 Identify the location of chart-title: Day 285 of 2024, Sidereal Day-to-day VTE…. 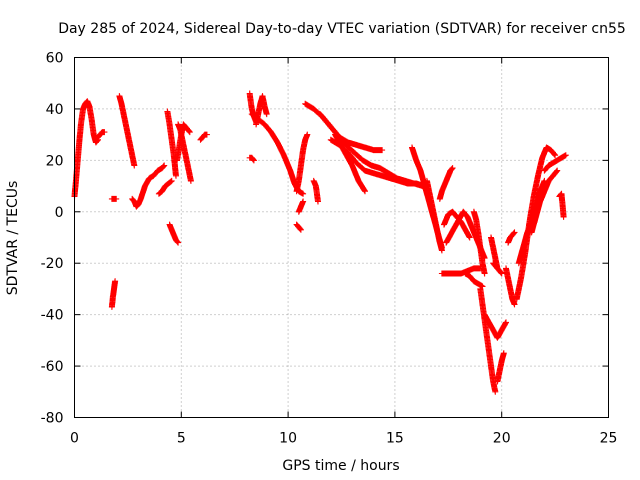
(342, 29).